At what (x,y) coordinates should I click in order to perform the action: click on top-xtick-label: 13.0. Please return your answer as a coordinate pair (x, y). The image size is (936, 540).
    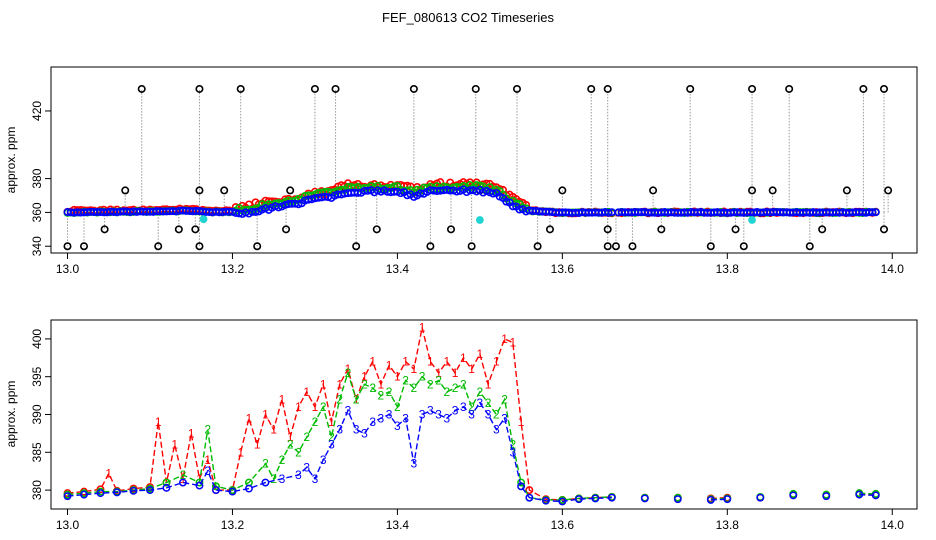
    Looking at the image, I should click on (68, 269).